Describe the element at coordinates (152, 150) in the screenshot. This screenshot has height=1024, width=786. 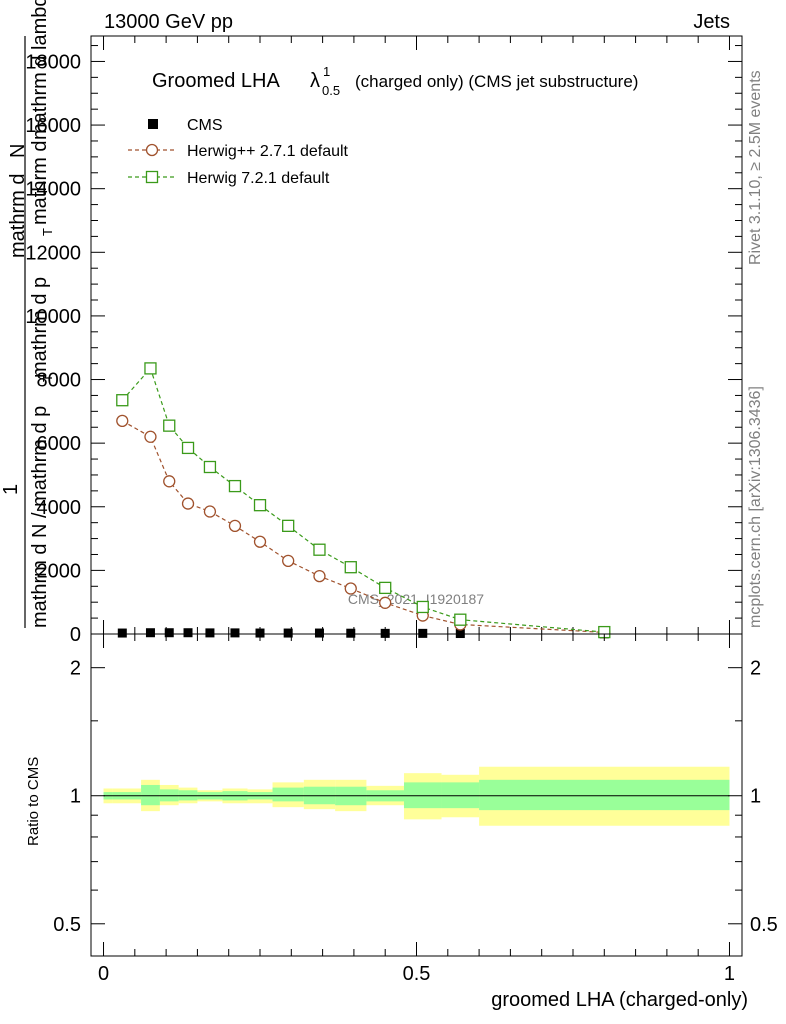
I see `legend-marker-herwigpp` at that location.